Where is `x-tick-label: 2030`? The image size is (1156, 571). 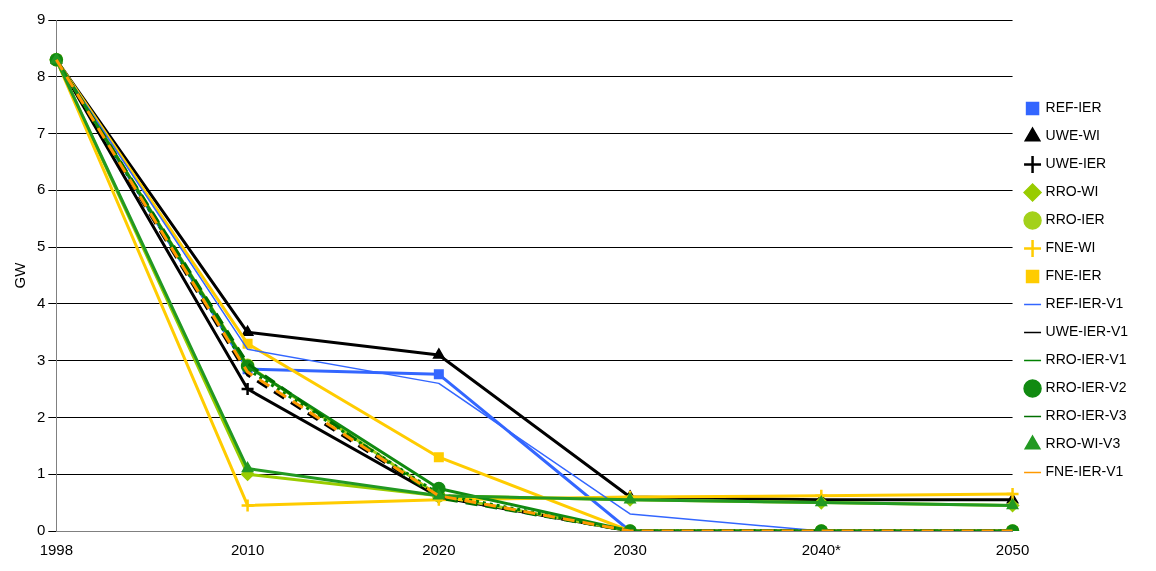
x-tick-label: 2030 is located at coordinates (630, 550).